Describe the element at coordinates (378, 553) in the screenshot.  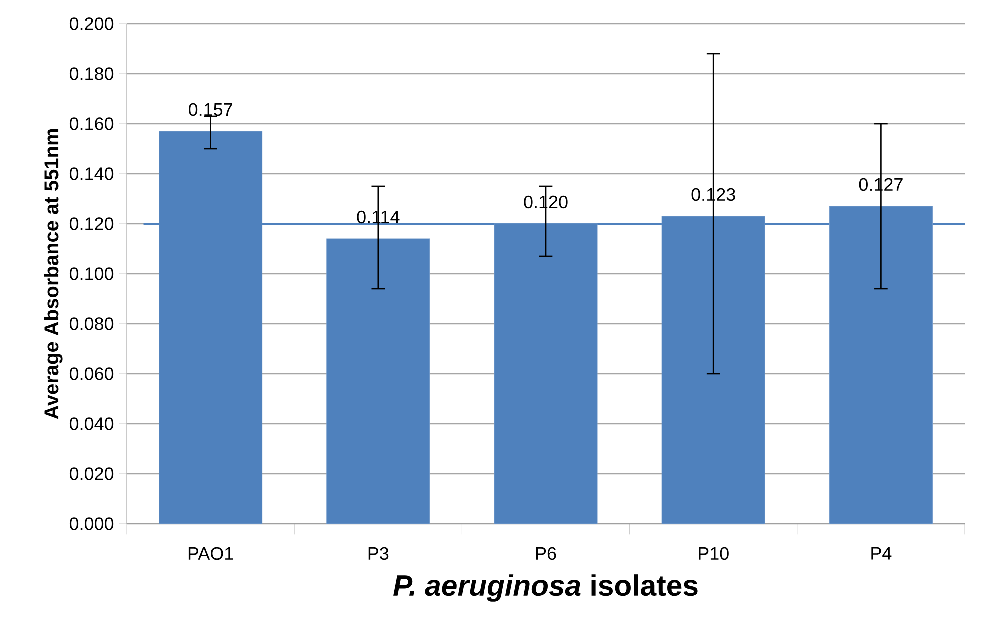
I see `x-tick-label: P3` at that location.